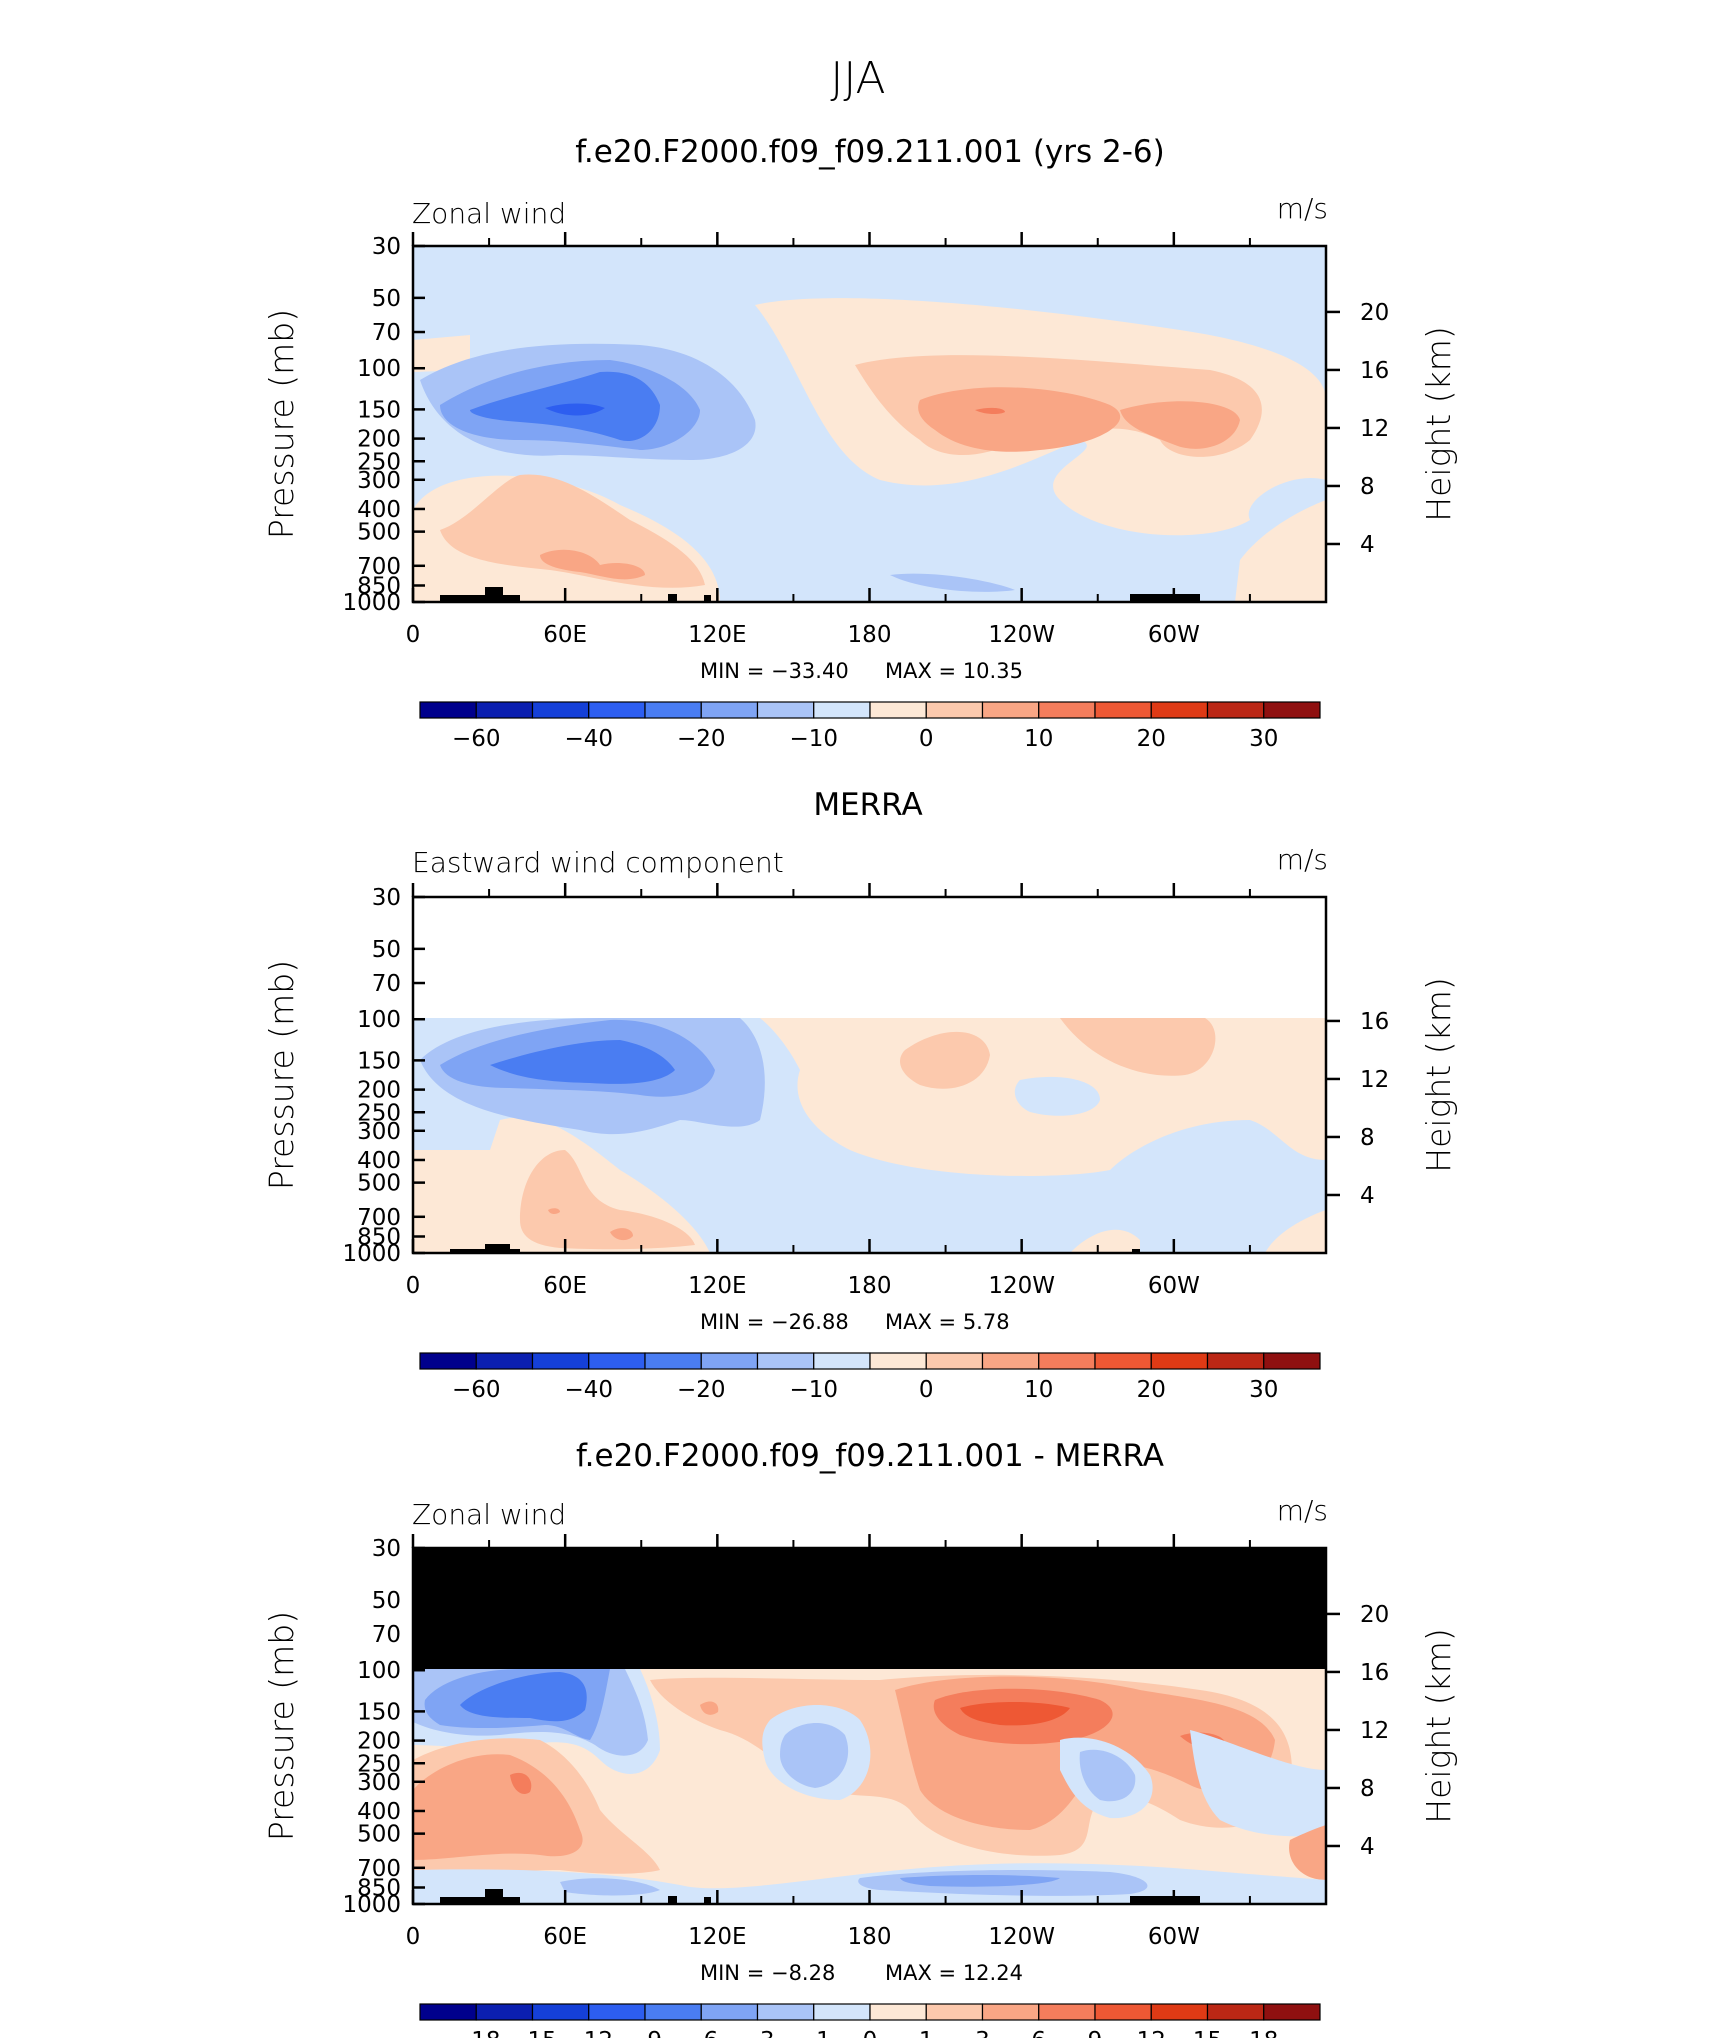 The image size is (1710, 2038). I want to click on min-label-merra: MIN = −26.88, so click(774, 1322).